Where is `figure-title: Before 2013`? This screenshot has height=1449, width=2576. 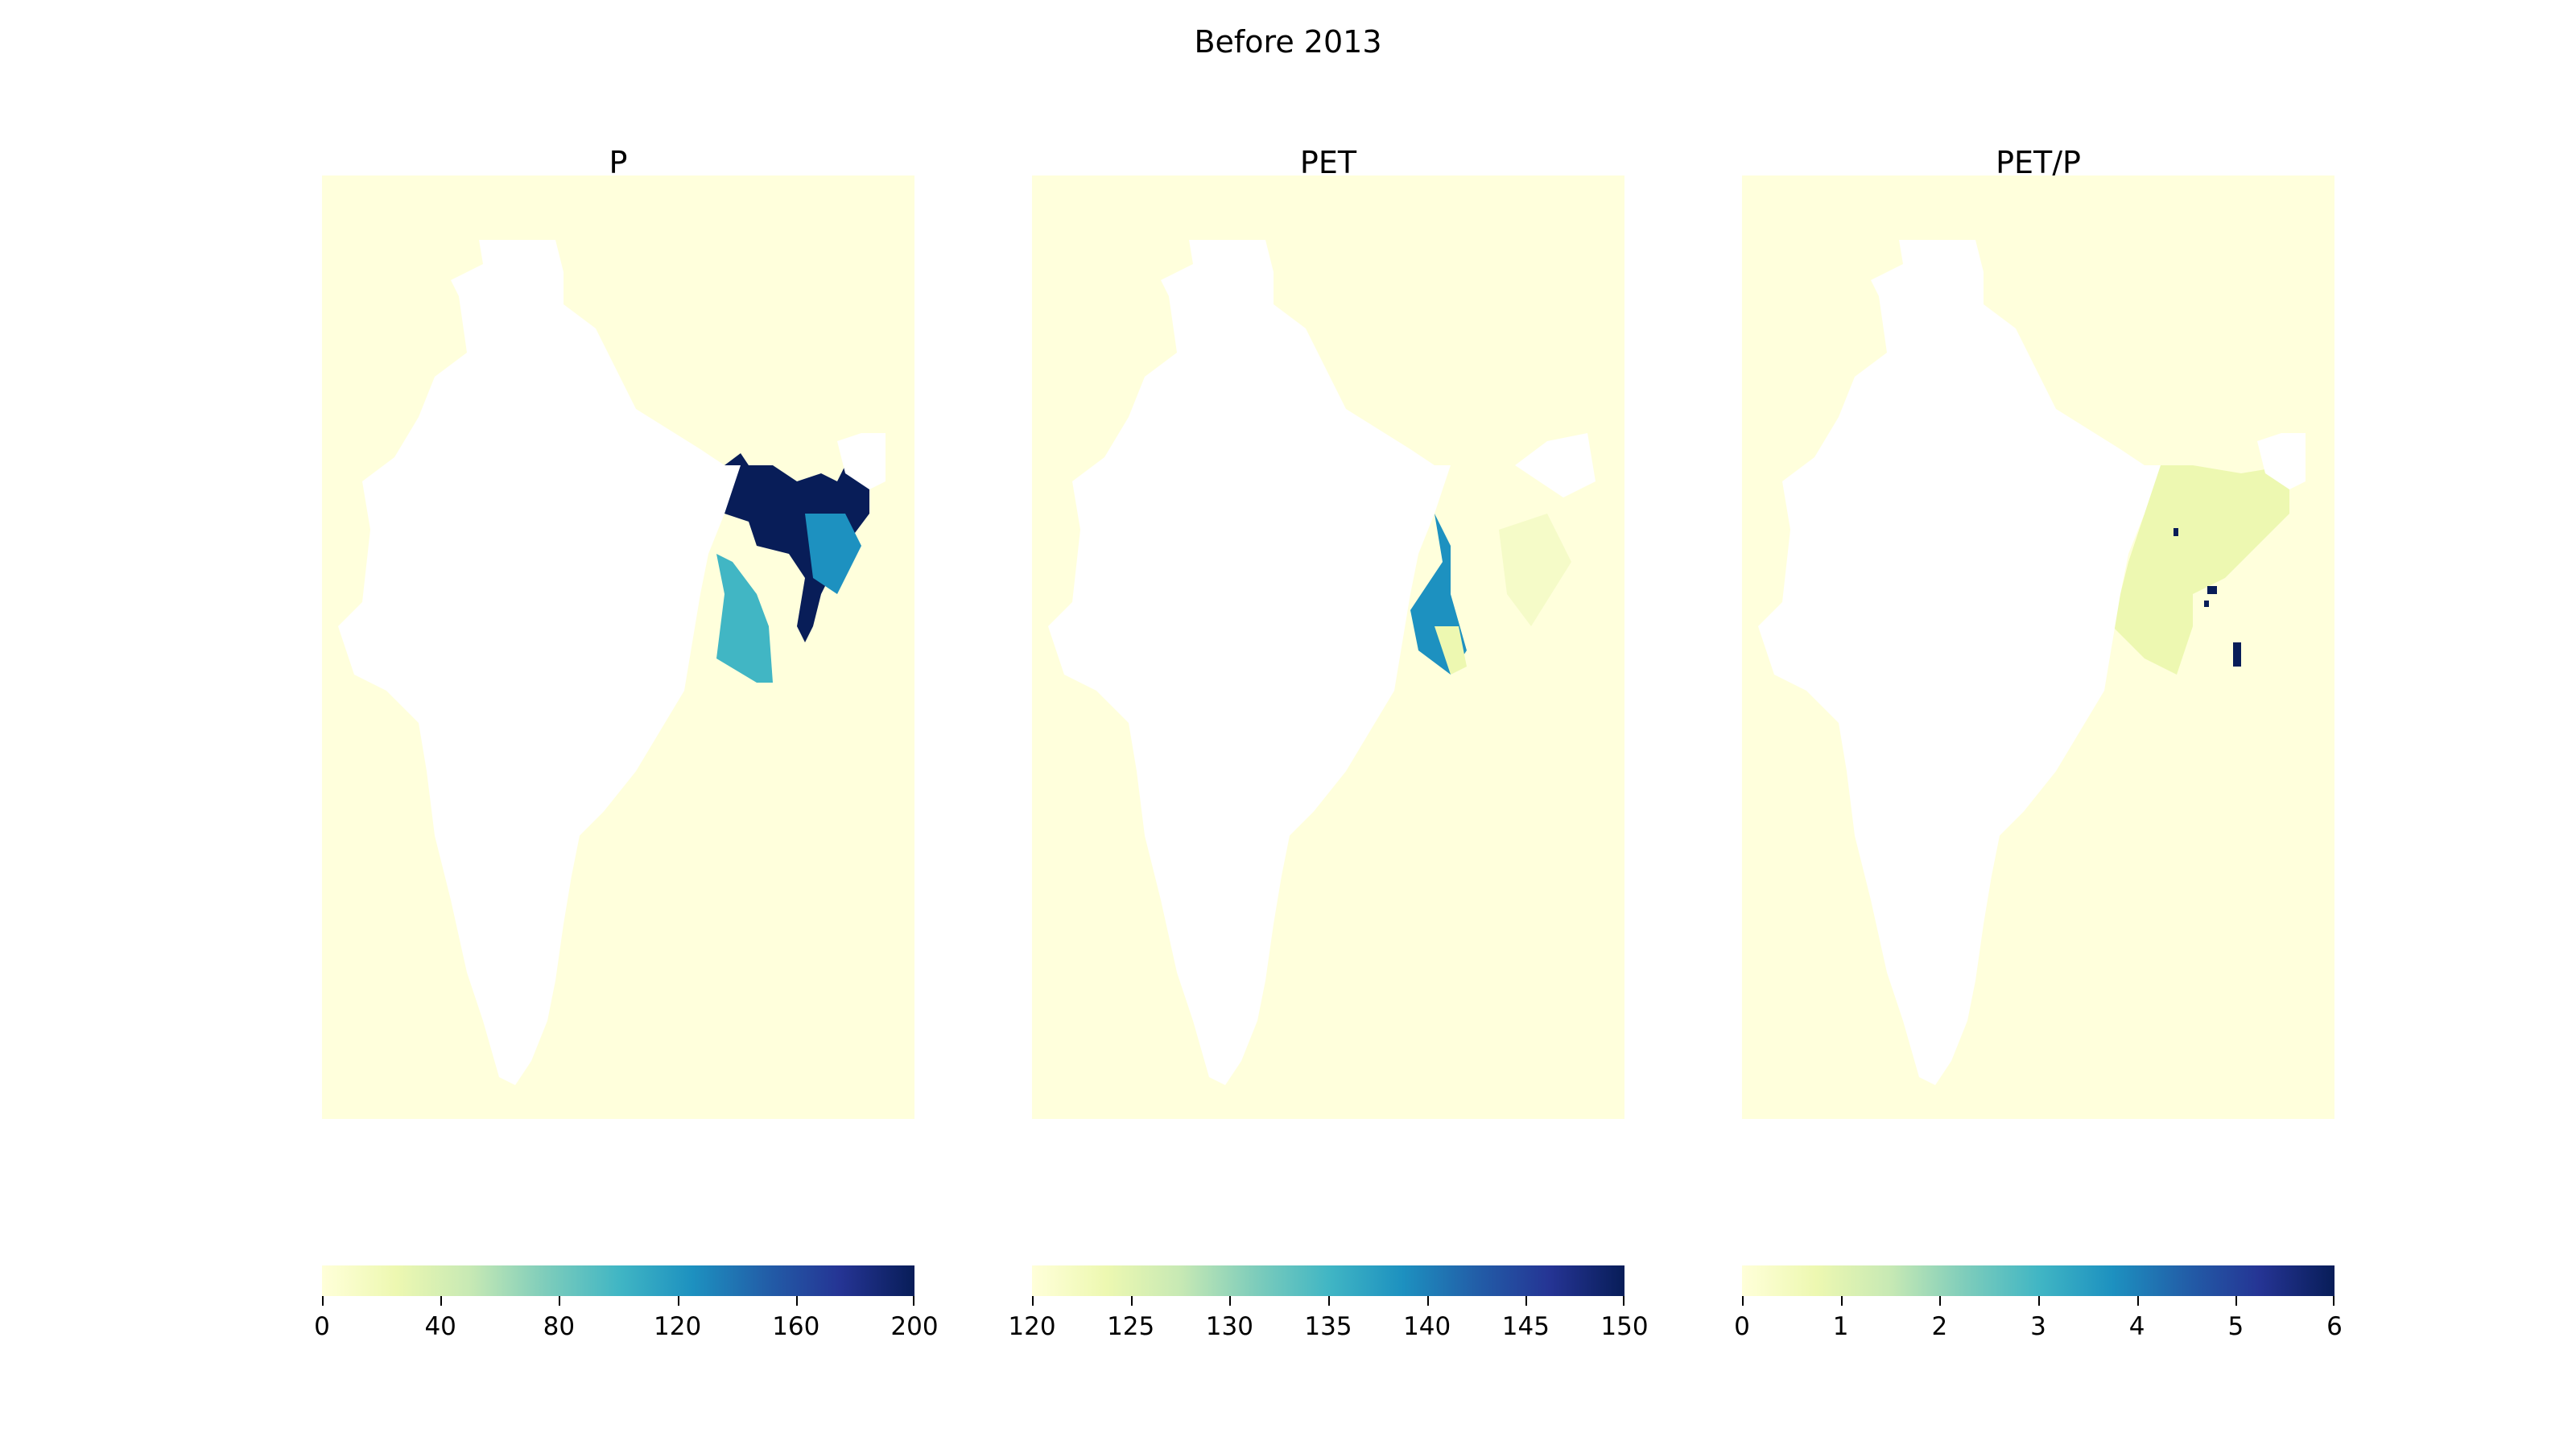
figure-title: Before 2013 is located at coordinates (1288, 42).